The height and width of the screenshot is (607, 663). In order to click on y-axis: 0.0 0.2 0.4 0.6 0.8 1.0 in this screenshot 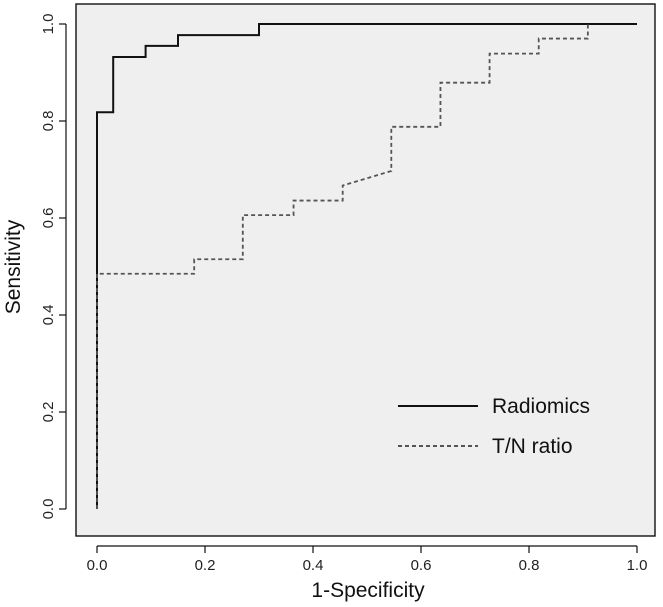, I will do `click(53, 267)`.